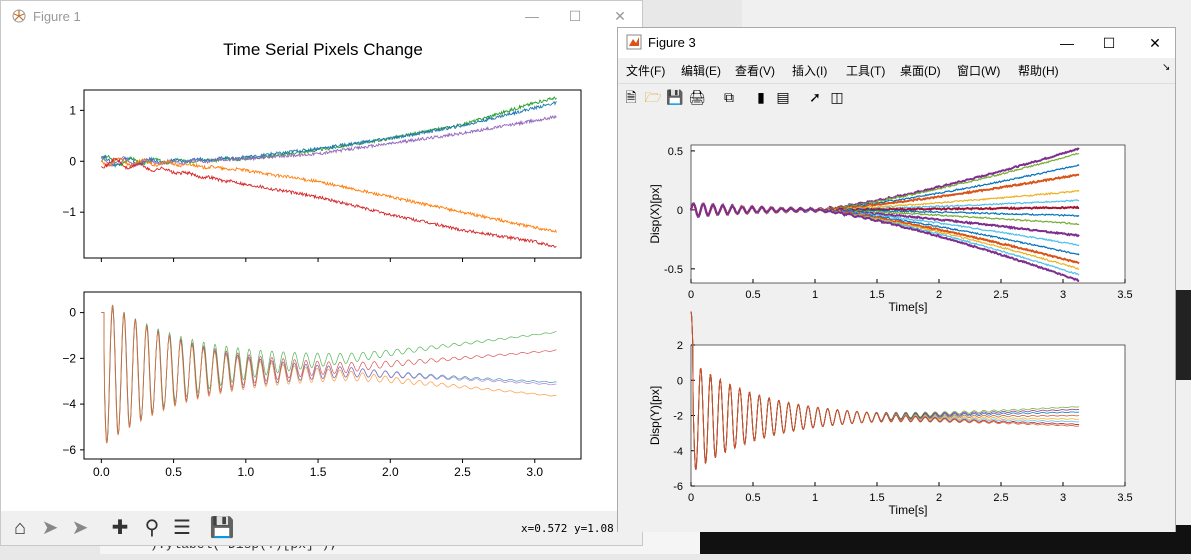  I want to click on print-icon: 🖨, so click(697, 97).